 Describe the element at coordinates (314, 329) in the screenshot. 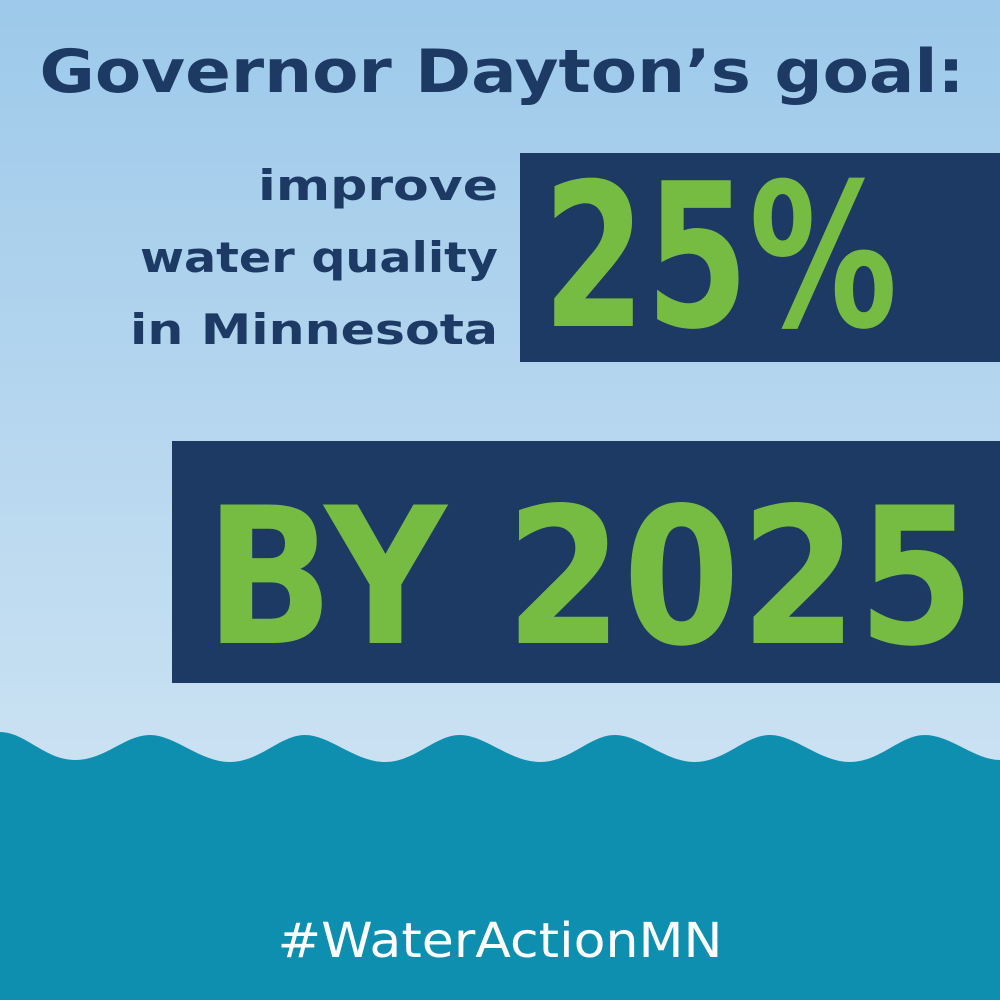

I see `goal-line: in Minnesota` at that location.